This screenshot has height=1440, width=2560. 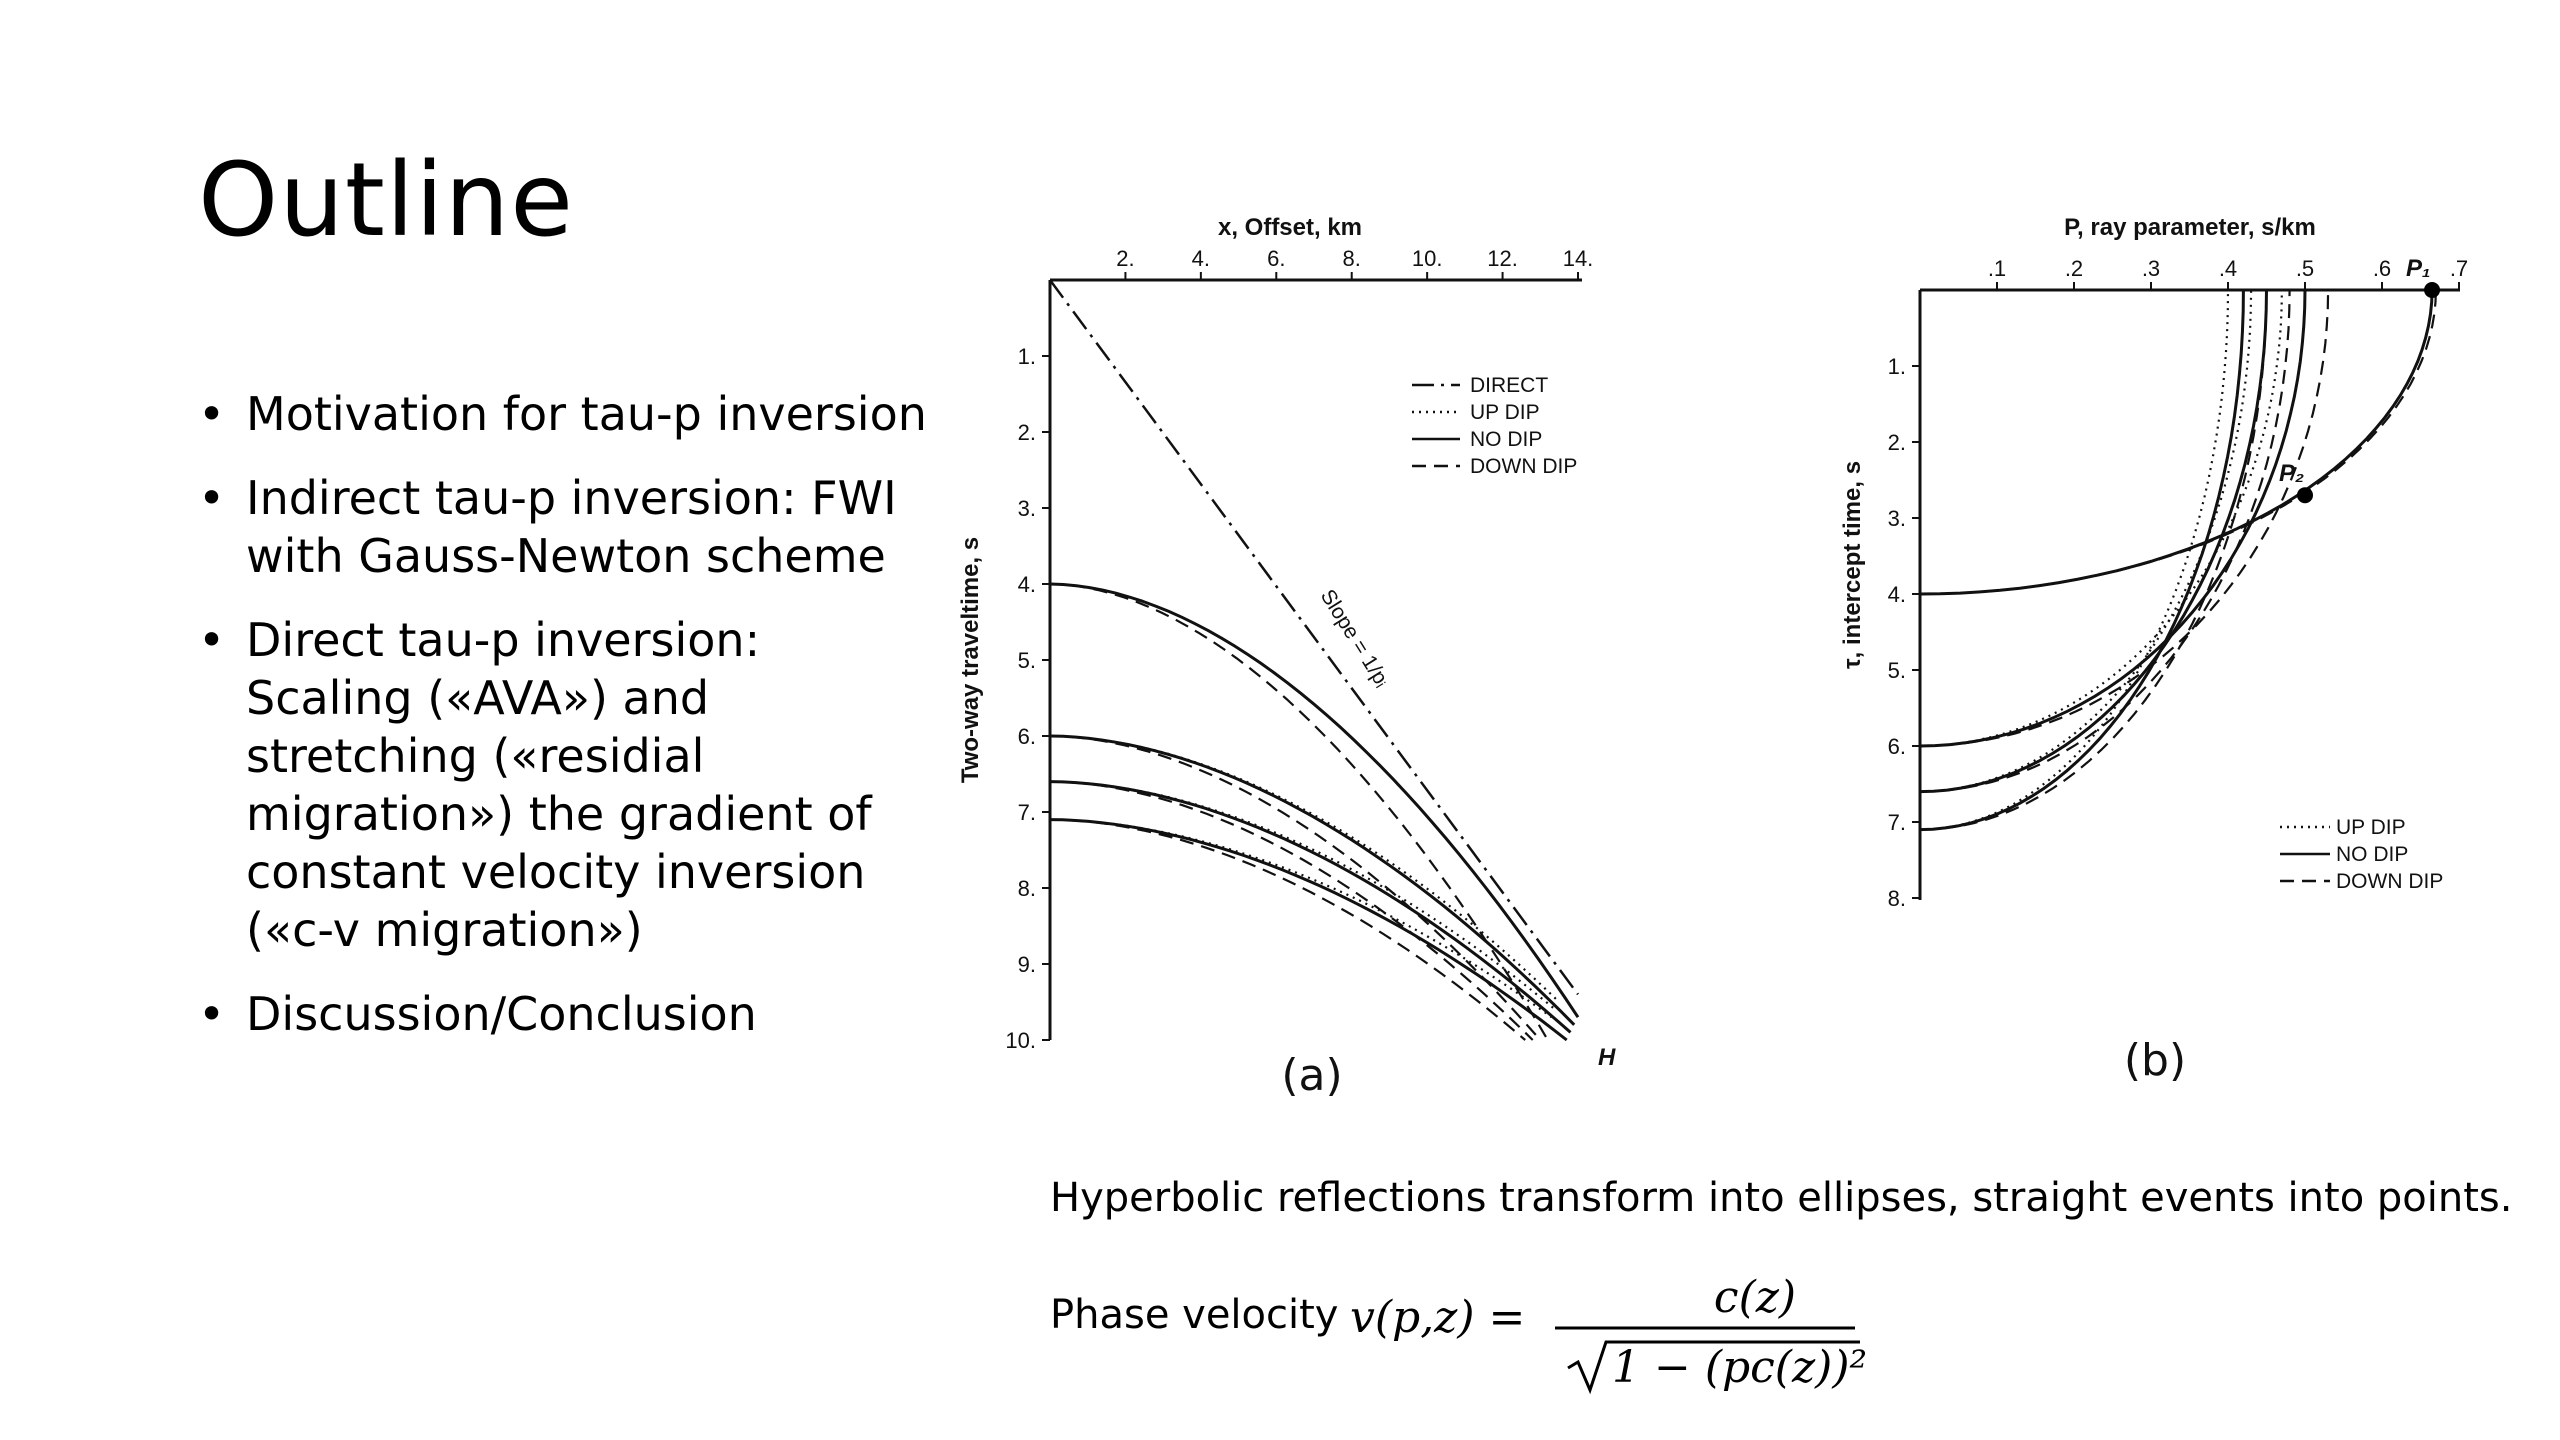 What do you see at coordinates (2190, 227) in the screenshot?
I see `chart-b-xlabel: P, ray parameter, s/km` at bounding box center [2190, 227].